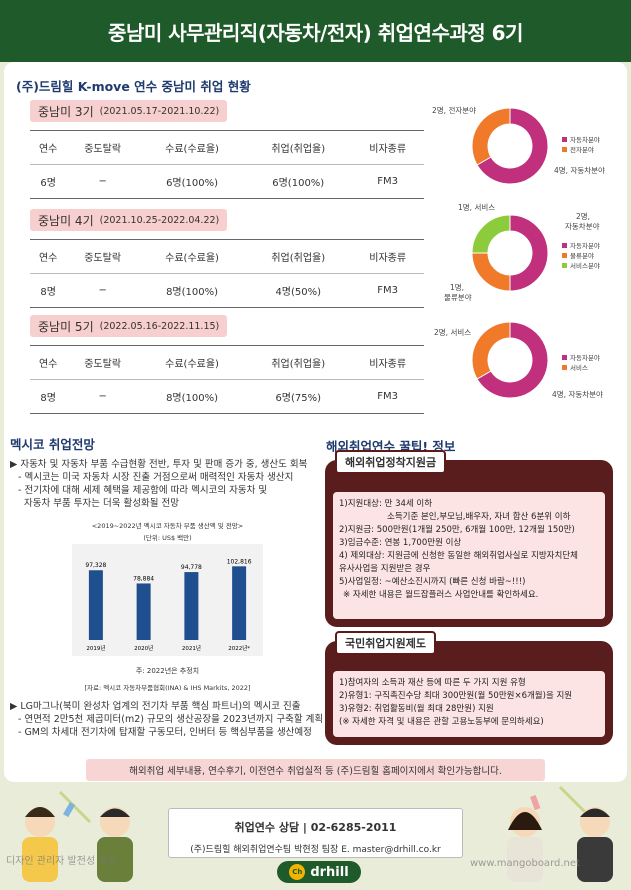 The width and height of the screenshot is (631, 890). What do you see at coordinates (167, 671) in the screenshot?
I see `chart-note: 주: 2022년은 추정치` at bounding box center [167, 671].